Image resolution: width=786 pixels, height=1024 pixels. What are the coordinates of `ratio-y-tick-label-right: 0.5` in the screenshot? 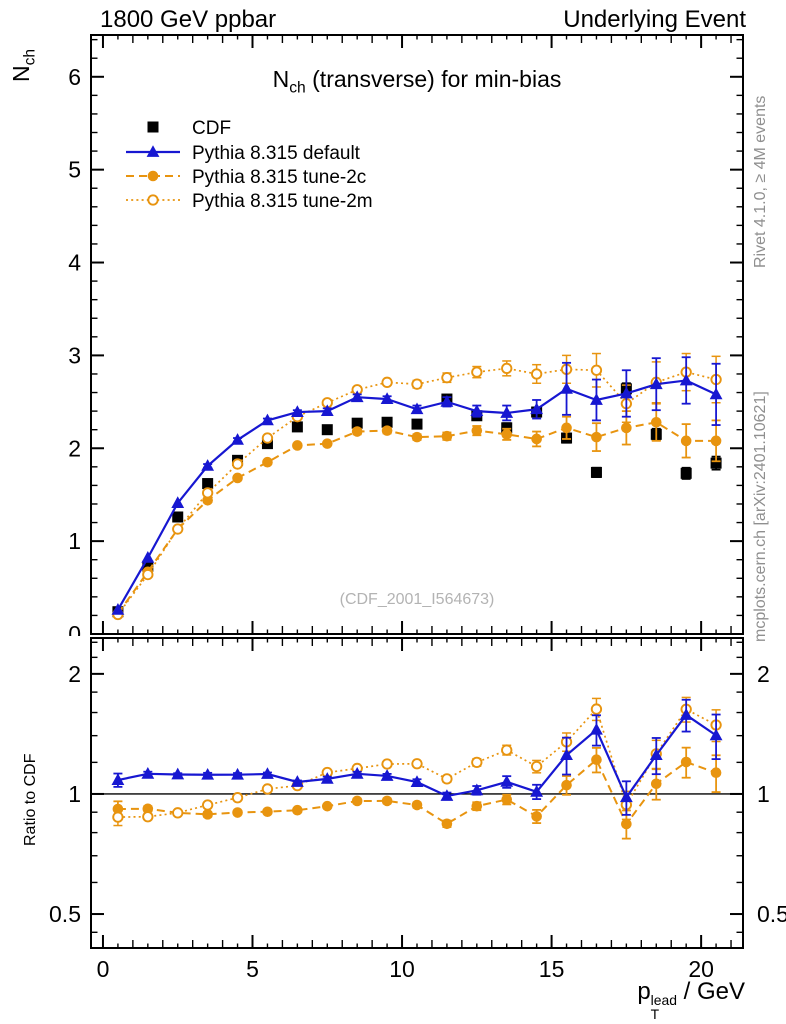 It's located at (771, 914).